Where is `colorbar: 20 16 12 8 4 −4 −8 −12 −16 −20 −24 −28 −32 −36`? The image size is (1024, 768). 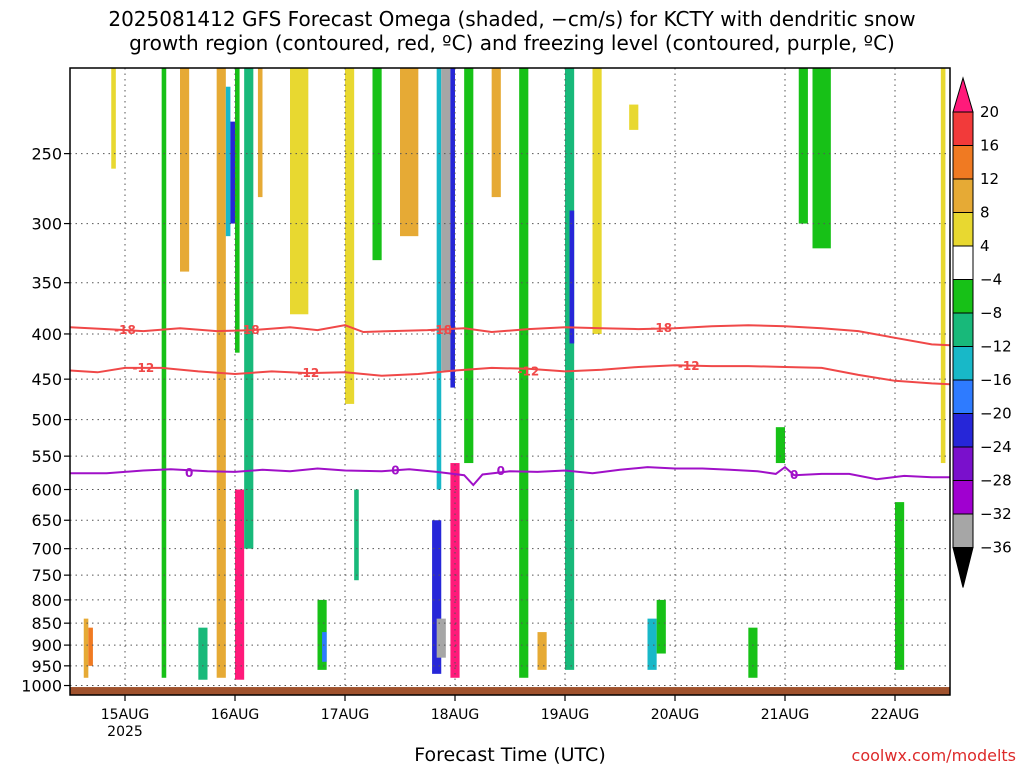 colorbar: 20 16 12 8 4 −4 −8 −12 −16 −20 −24 −28 −32 −36 is located at coordinates (982, 332).